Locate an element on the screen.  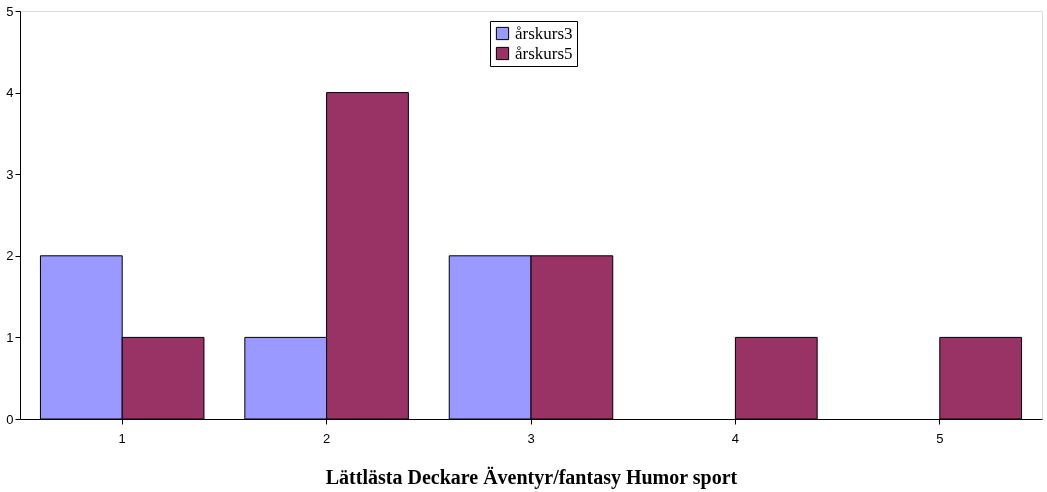
y-tick-label: 3 is located at coordinates (10, 174).